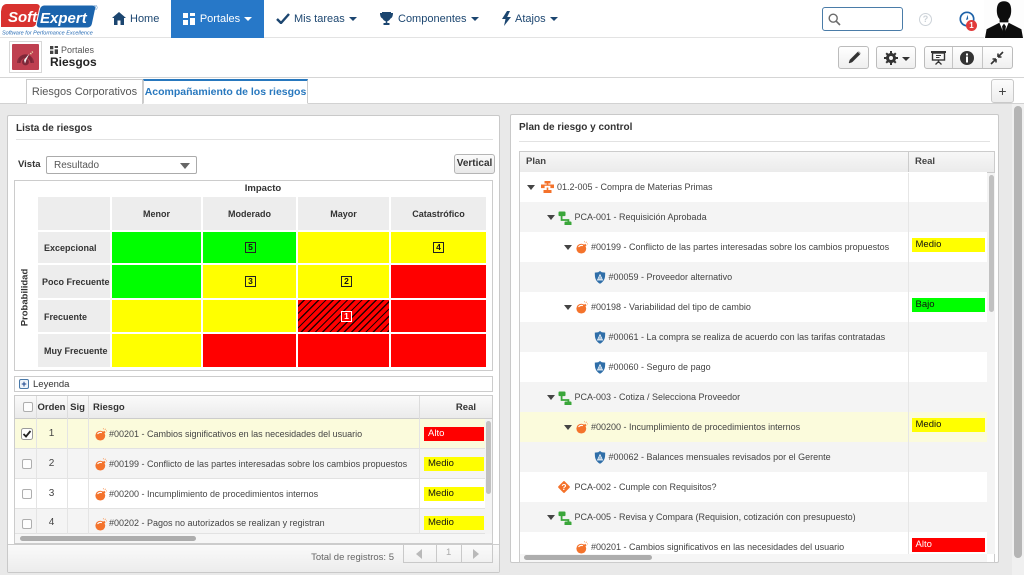 The width and height of the screenshot is (1024, 575). What do you see at coordinates (64, 18) in the screenshot?
I see `svg-text: Expert` at bounding box center [64, 18].